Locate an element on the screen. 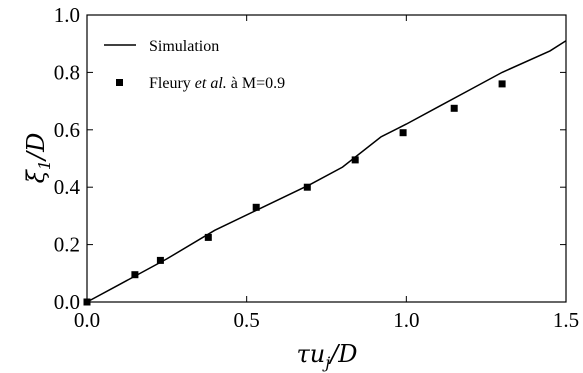 This screenshot has width=583, height=373. x-axis-label: τuj/D is located at coordinates (326, 356).